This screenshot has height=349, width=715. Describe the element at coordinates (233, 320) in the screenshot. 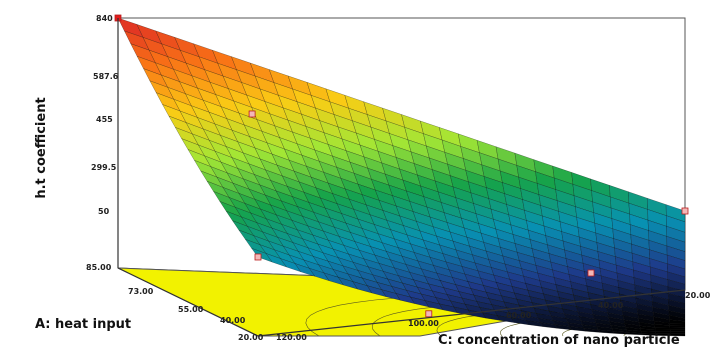

I see `a-tick: 40.00` at that location.